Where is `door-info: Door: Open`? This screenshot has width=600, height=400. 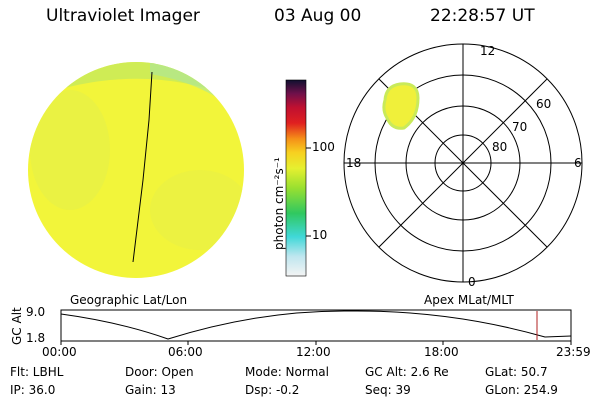
door-info: Door: Open is located at coordinates (159, 372).